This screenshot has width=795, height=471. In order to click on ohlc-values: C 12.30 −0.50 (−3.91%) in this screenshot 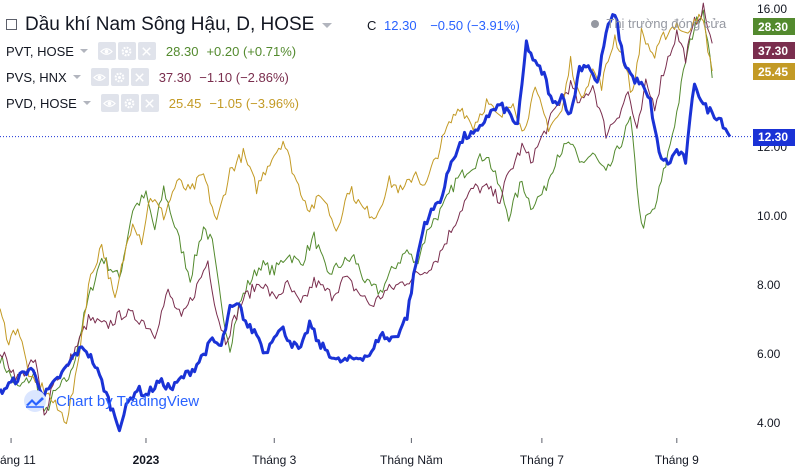, I will do `click(443, 25)`.